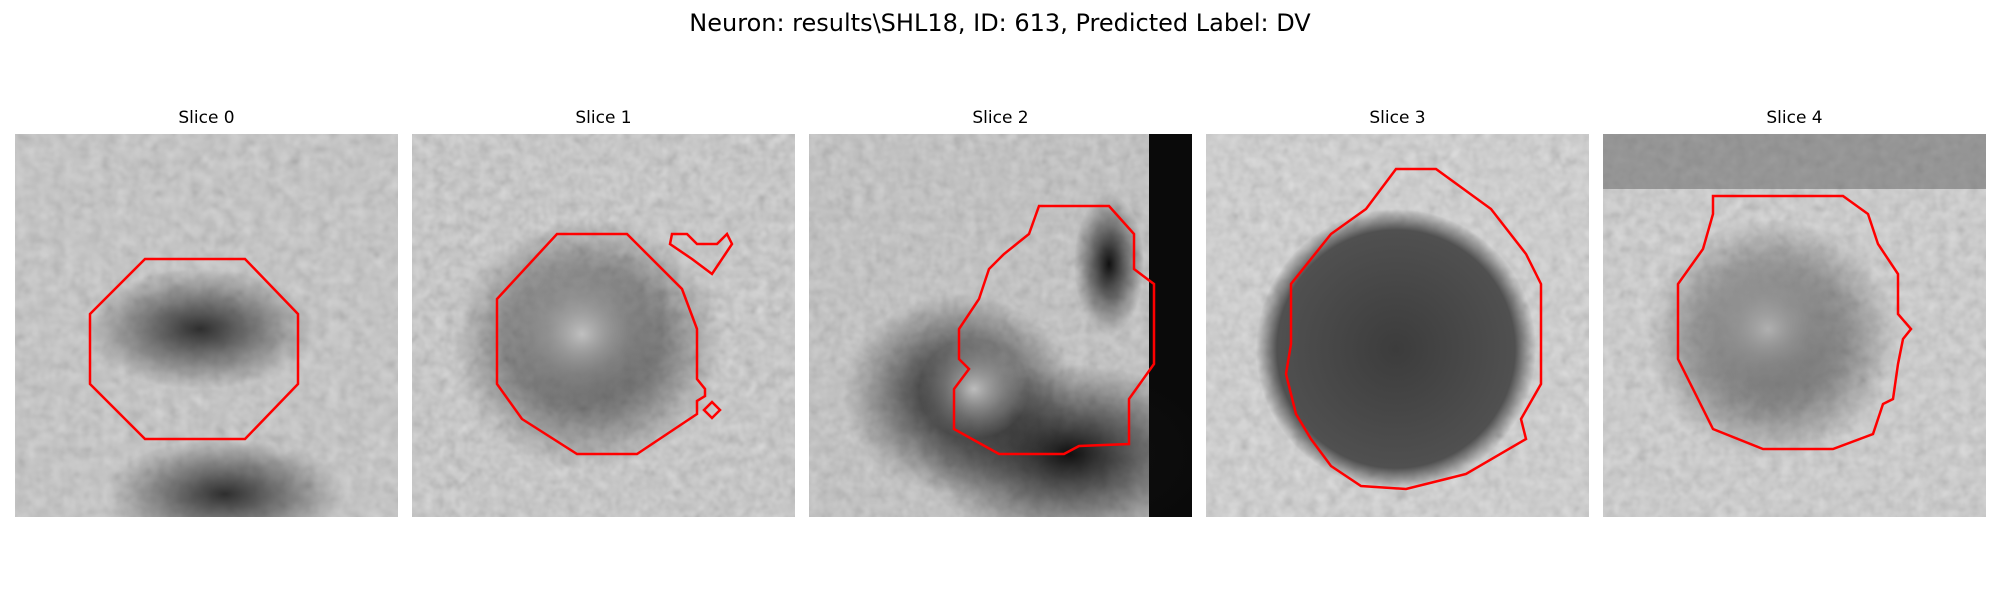 The image size is (2000, 600). Describe the element at coordinates (1794, 118) in the screenshot. I see `slice-title-4: Slice 4` at that location.